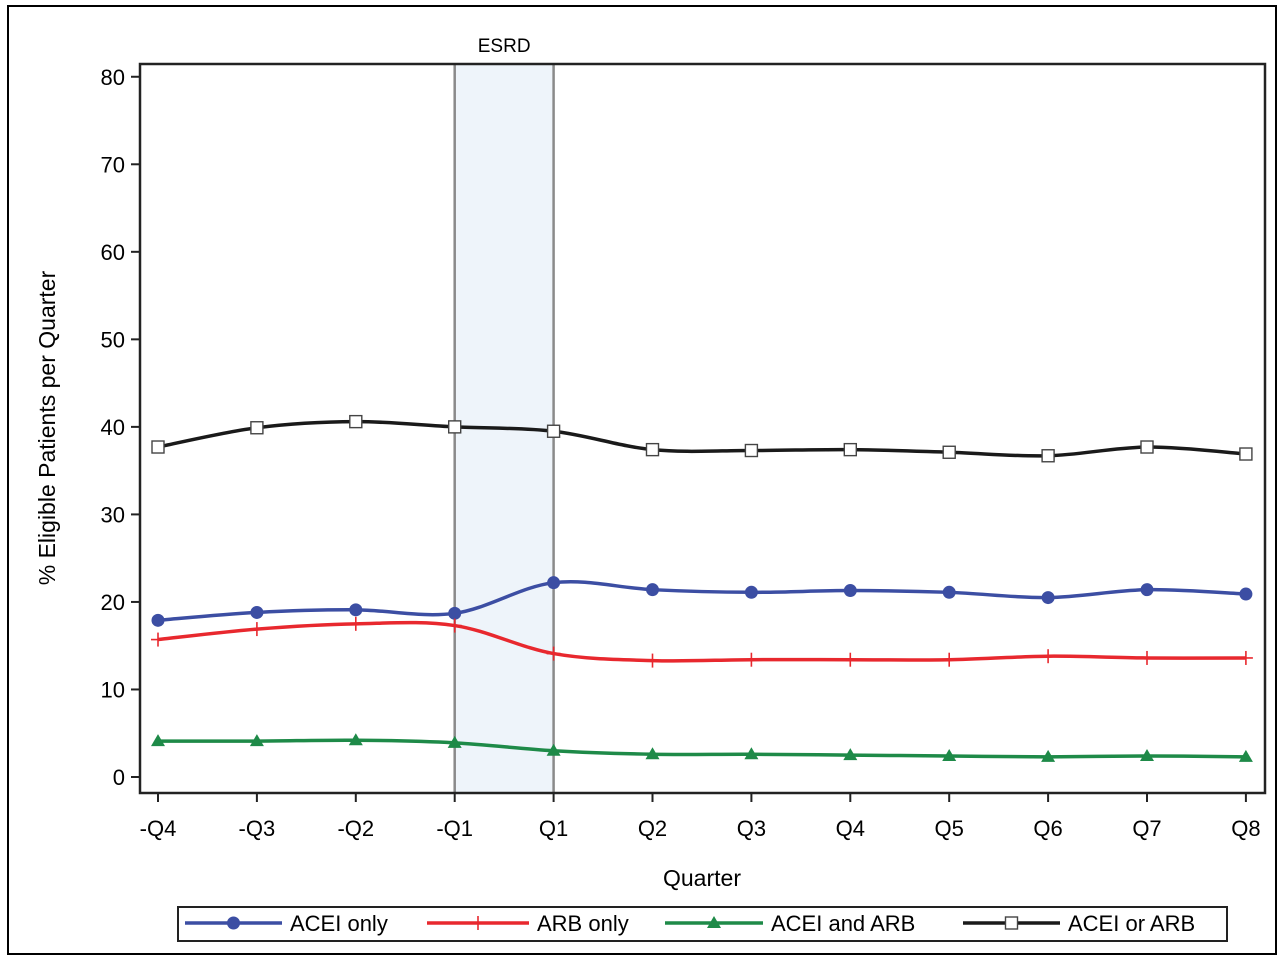  What do you see at coordinates (702, 924) in the screenshot?
I see `legend: ACEI only ARB only ACEI and ARB ACEI or ARB` at bounding box center [702, 924].